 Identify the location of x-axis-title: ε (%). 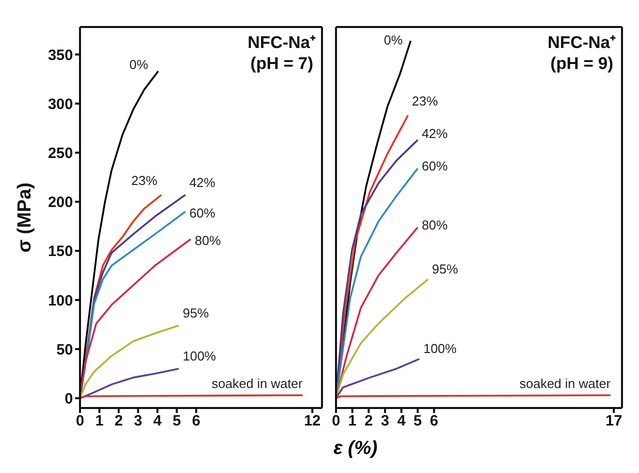
(355, 449).